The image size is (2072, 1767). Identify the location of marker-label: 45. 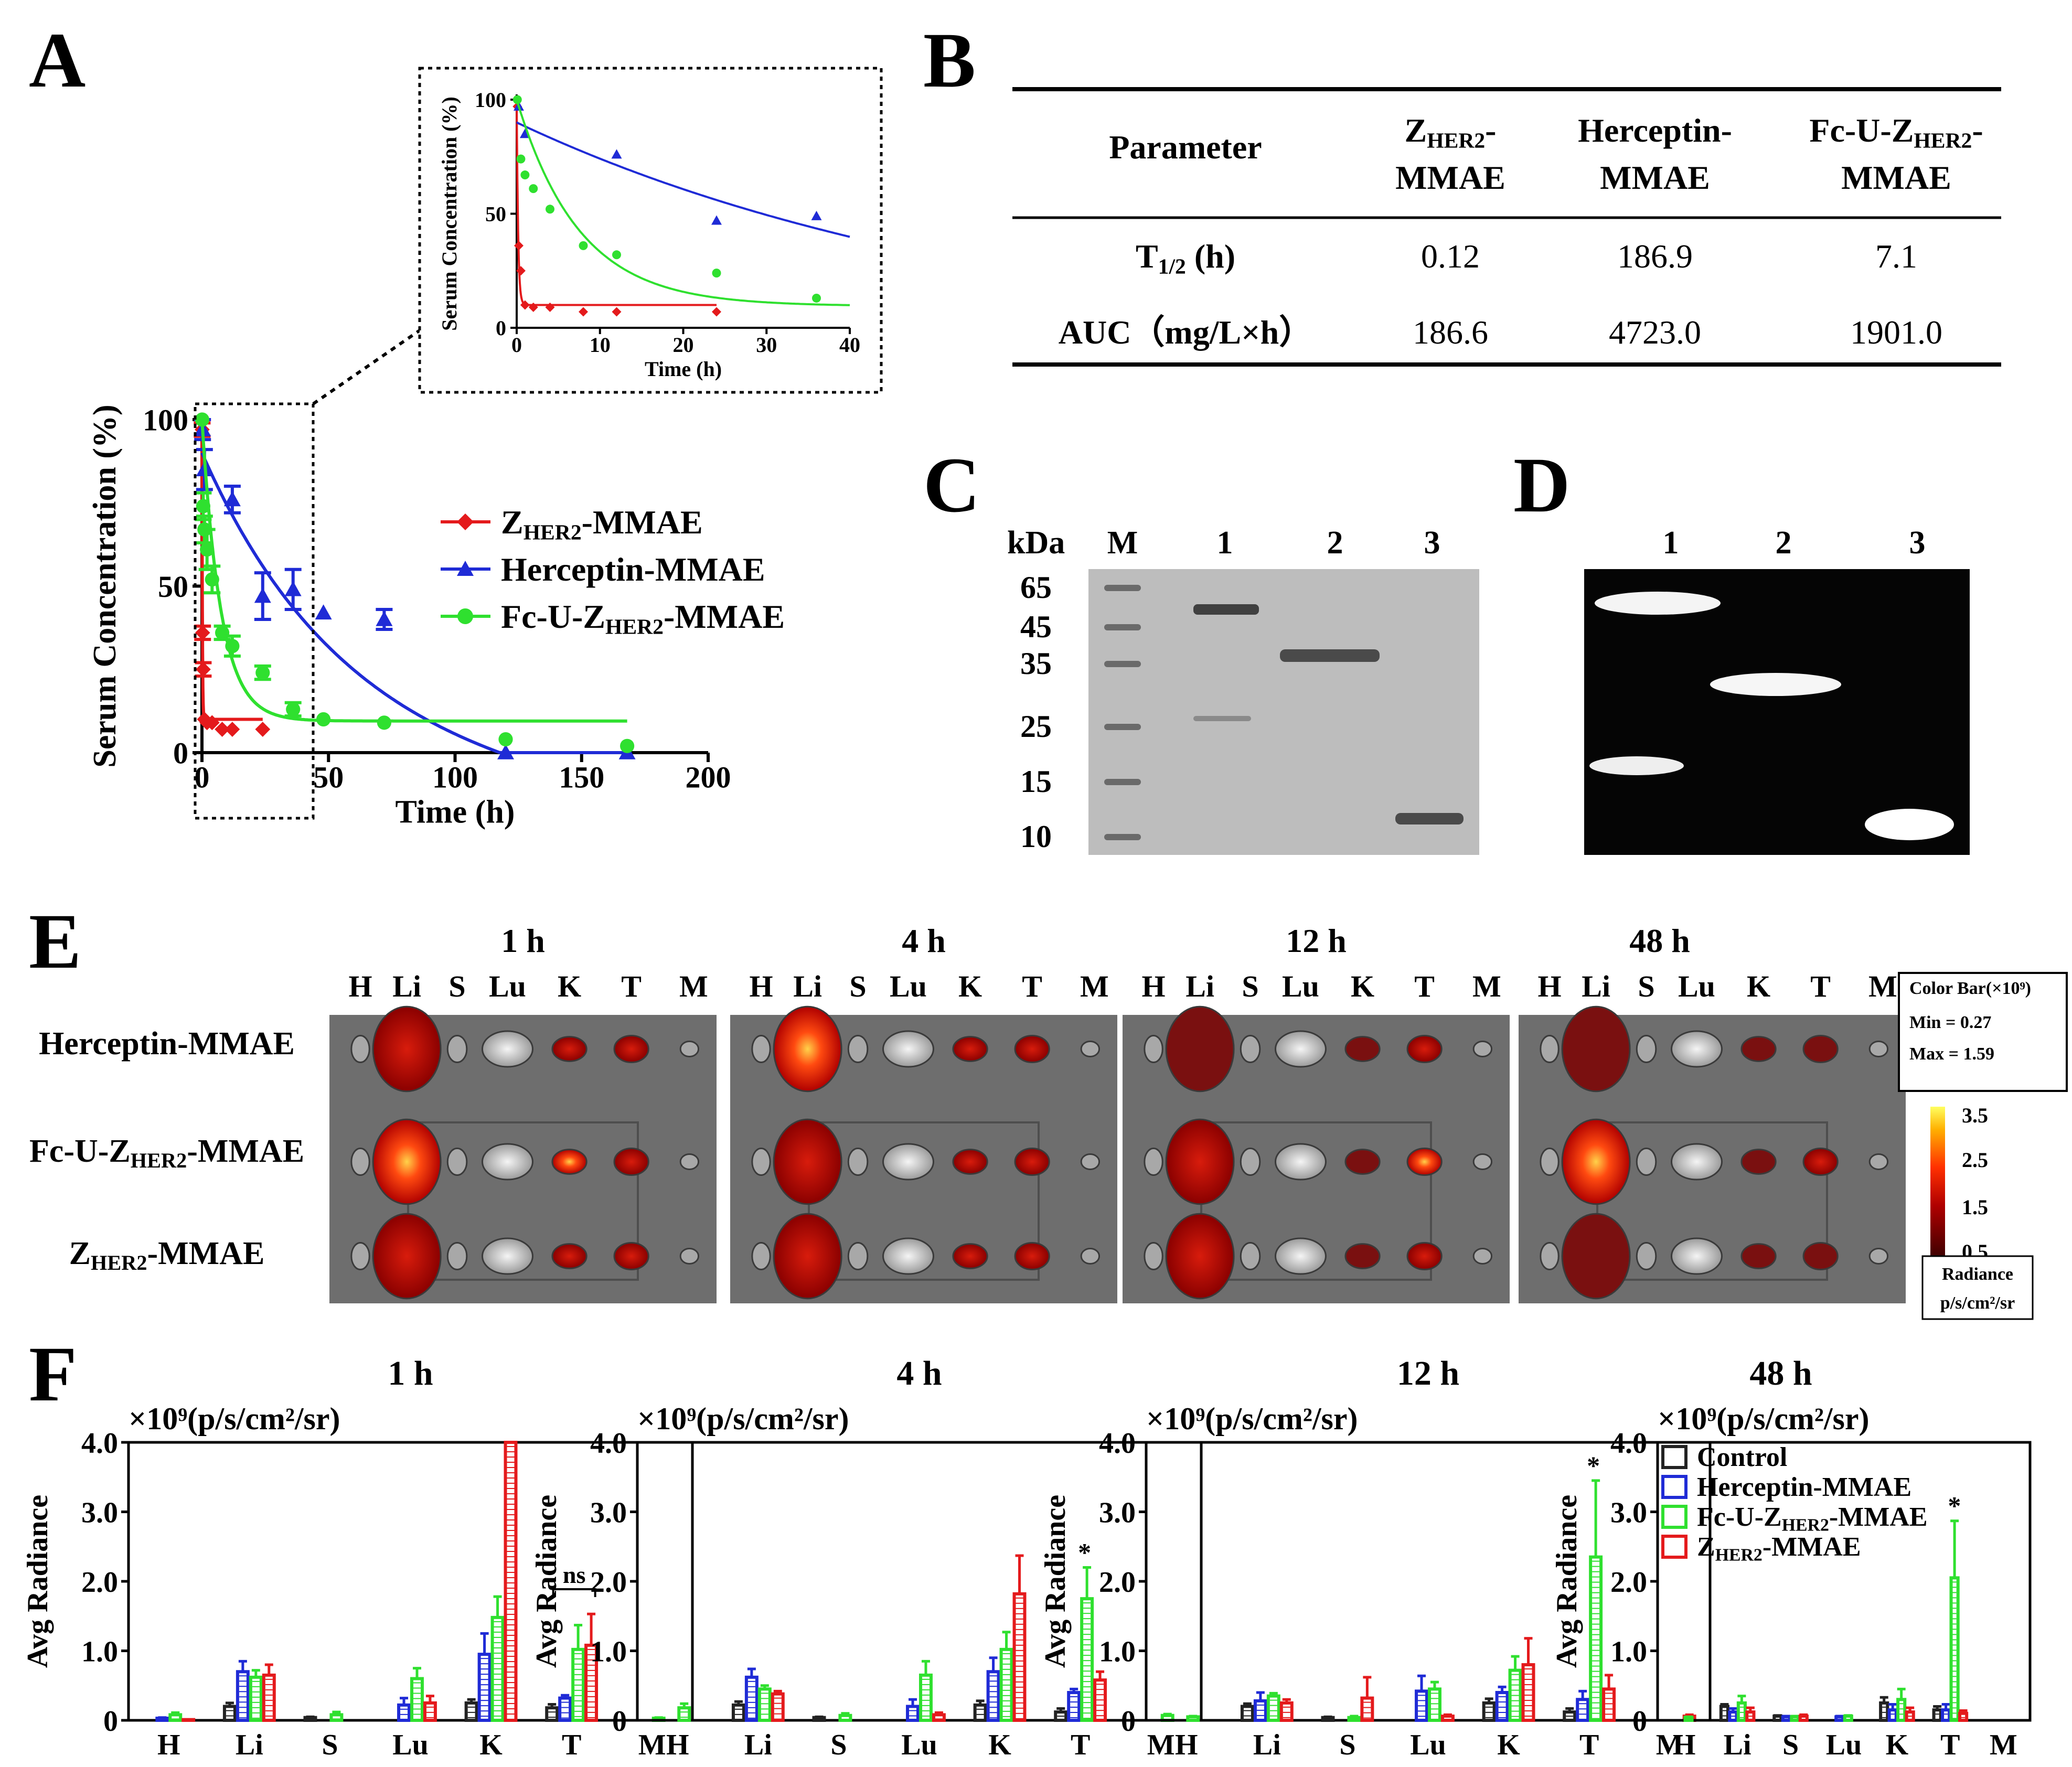
(1036, 626).